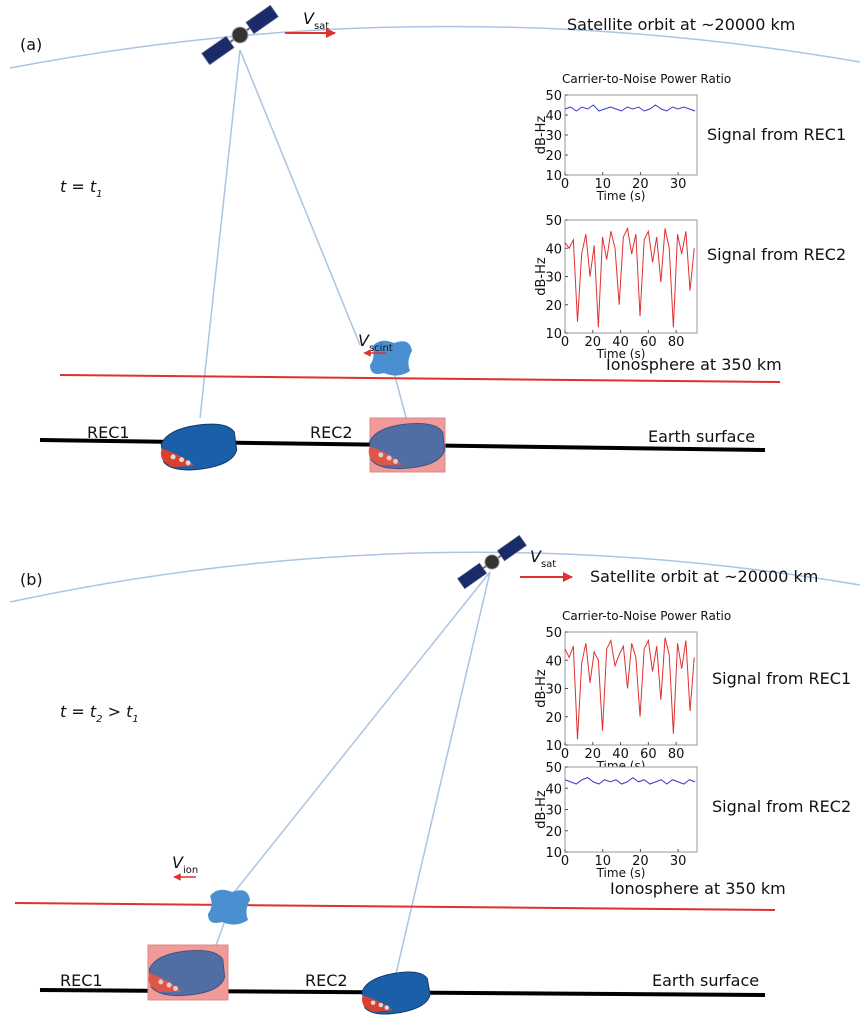 The image size is (864, 1030). What do you see at coordinates (31, 579) in the screenshot?
I see `panel-label: (b)` at bounding box center [31, 579].